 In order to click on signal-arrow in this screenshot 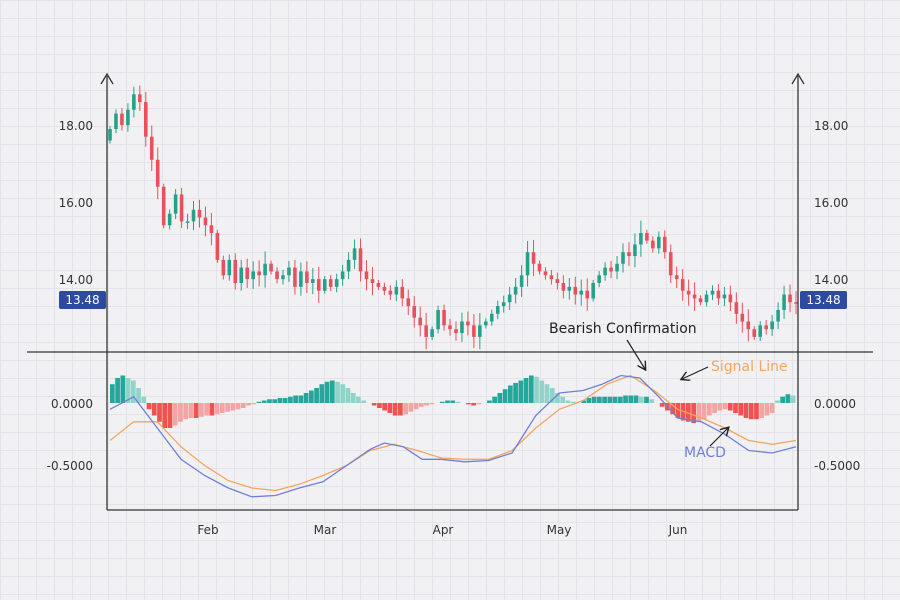, I will do `click(695, 372)`.